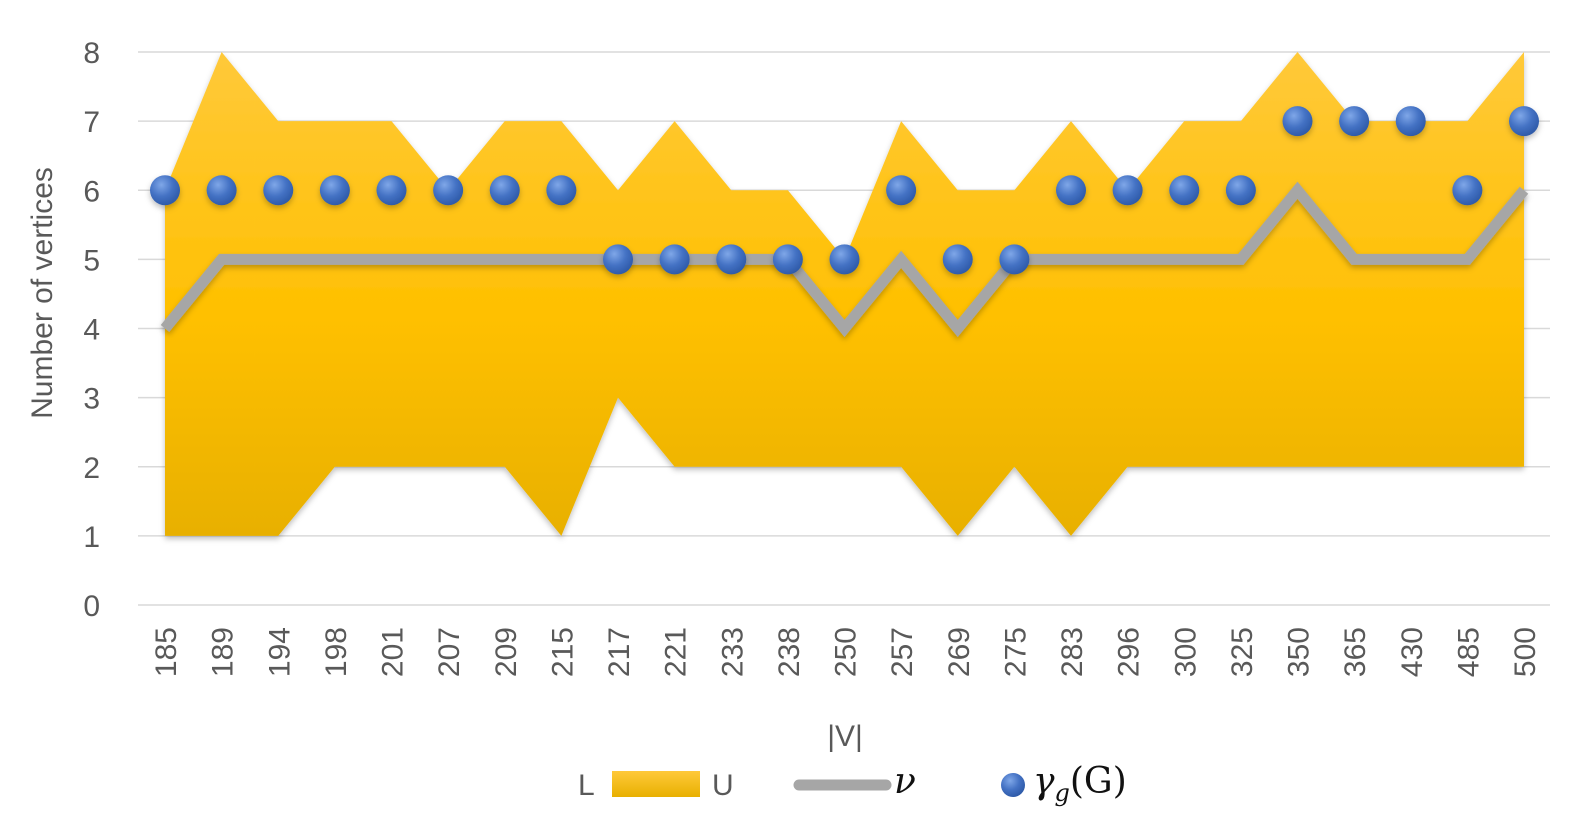  I want to click on x-tick-label-500: 500, so click(1525, 652).